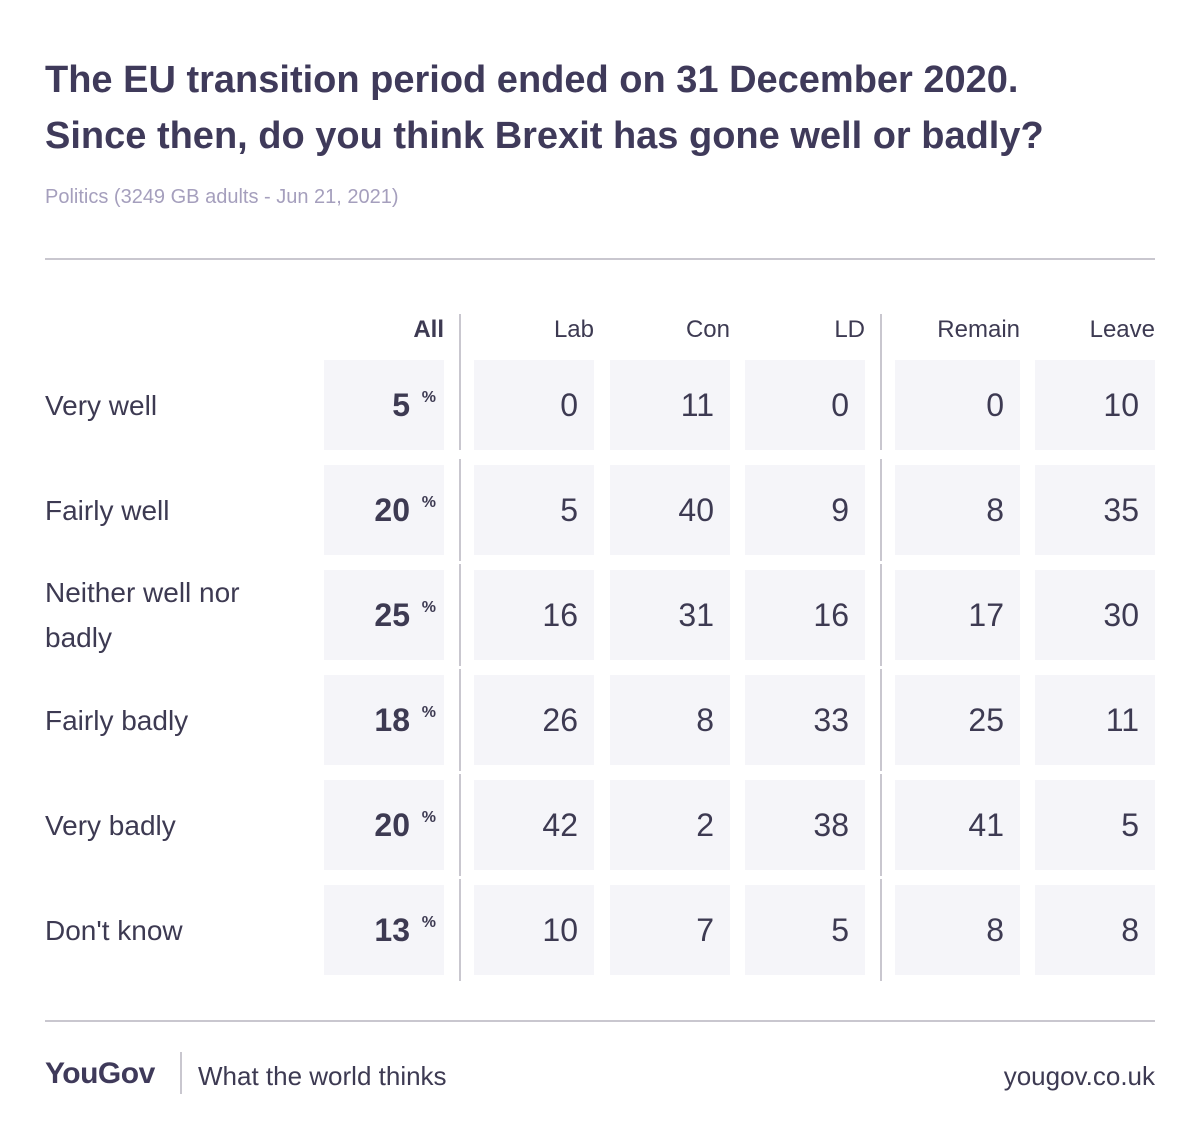  What do you see at coordinates (670, 930) in the screenshot?
I see `table-cell-con: 7` at bounding box center [670, 930].